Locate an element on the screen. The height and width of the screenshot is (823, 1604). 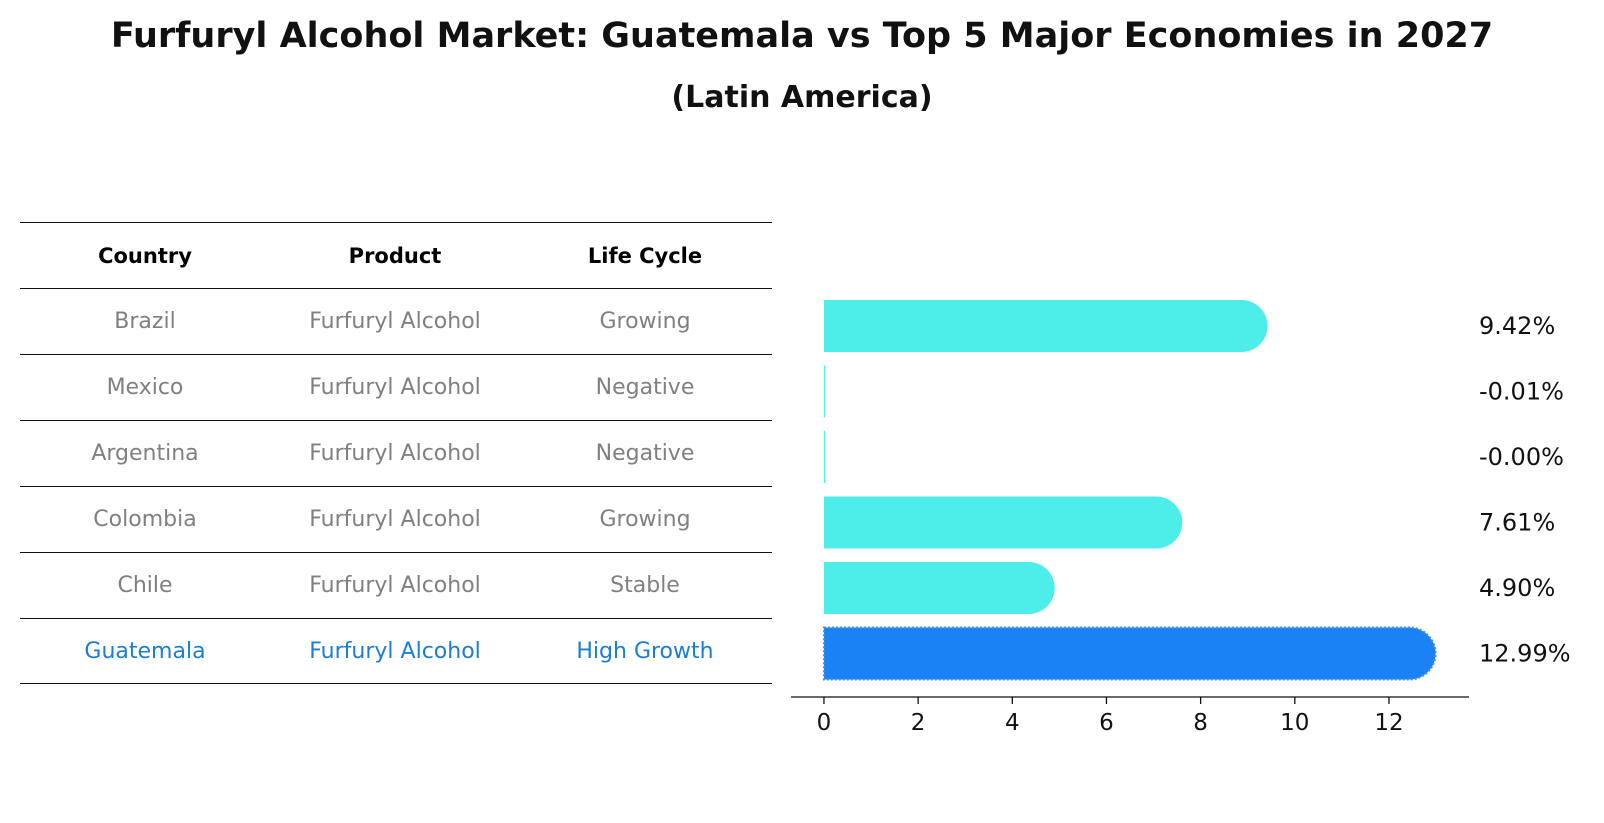
header-country: Country is located at coordinates (145, 255).